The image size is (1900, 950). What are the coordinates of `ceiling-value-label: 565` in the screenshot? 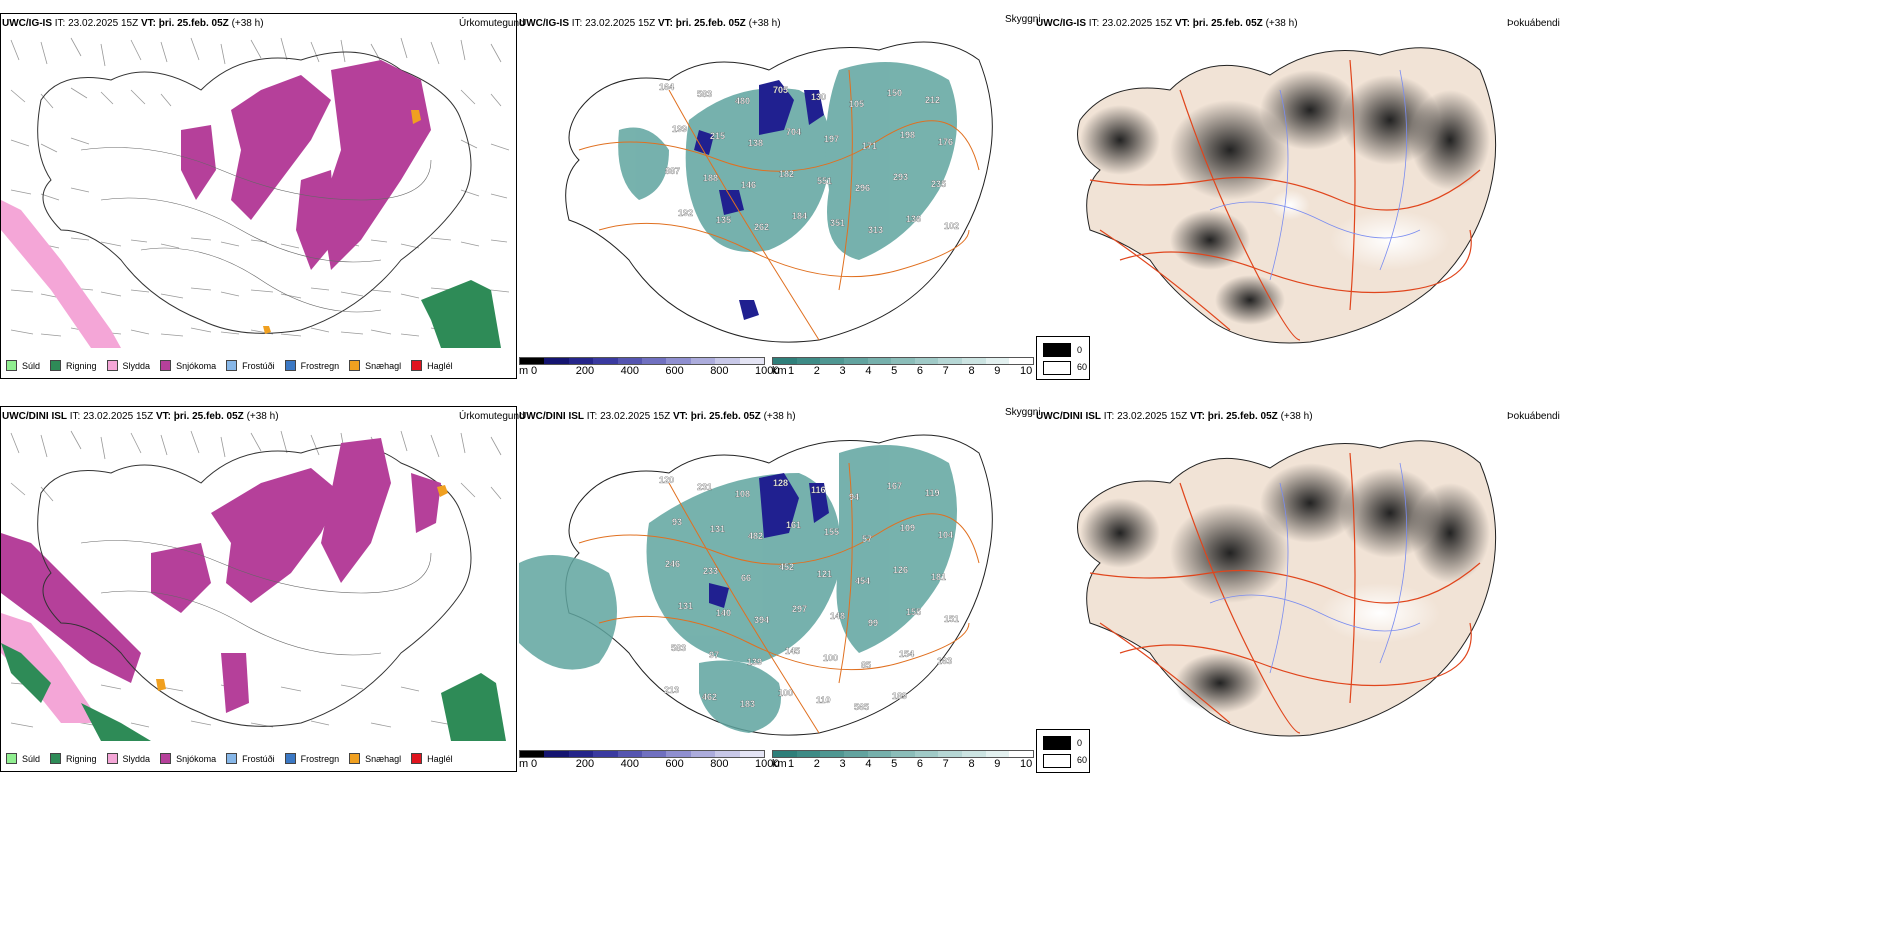 It's located at (861, 707).